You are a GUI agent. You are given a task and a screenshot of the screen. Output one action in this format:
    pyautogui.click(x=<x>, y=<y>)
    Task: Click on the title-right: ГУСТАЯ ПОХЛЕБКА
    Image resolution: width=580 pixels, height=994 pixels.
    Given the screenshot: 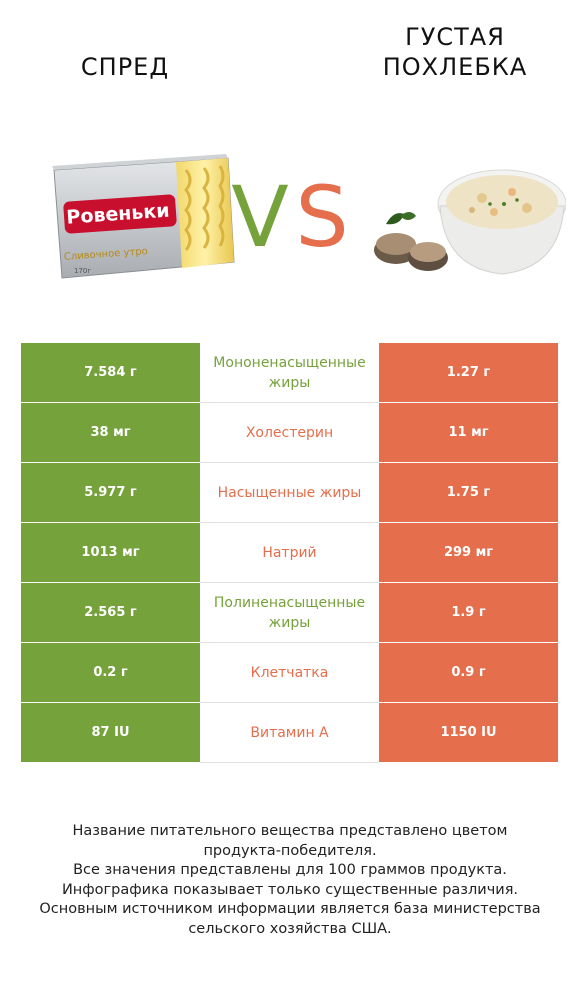 What is the action you would take?
    pyautogui.click(x=455, y=52)
    